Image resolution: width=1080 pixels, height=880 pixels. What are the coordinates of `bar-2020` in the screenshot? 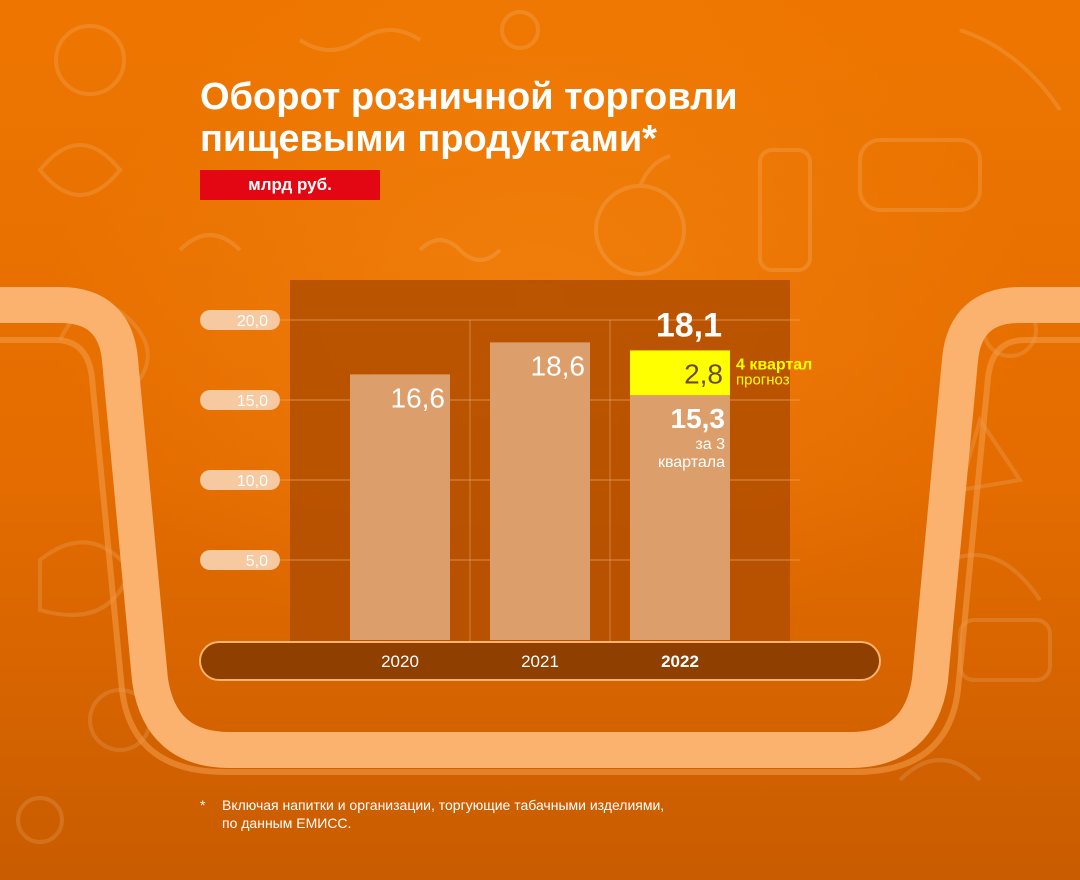 It's located at (400, 507).